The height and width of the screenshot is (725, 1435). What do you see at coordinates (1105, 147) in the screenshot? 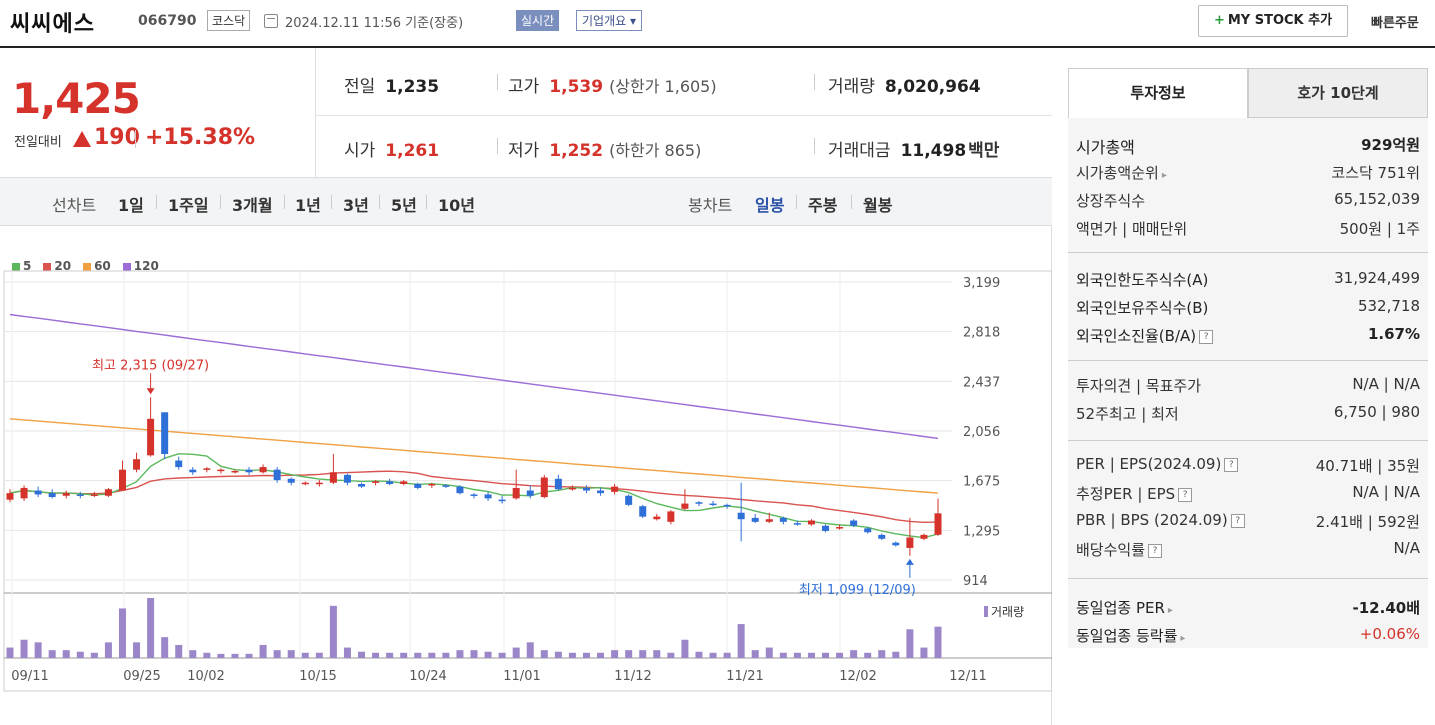
I see `info-label: 시가총액` at bounding box center [1105, 147].